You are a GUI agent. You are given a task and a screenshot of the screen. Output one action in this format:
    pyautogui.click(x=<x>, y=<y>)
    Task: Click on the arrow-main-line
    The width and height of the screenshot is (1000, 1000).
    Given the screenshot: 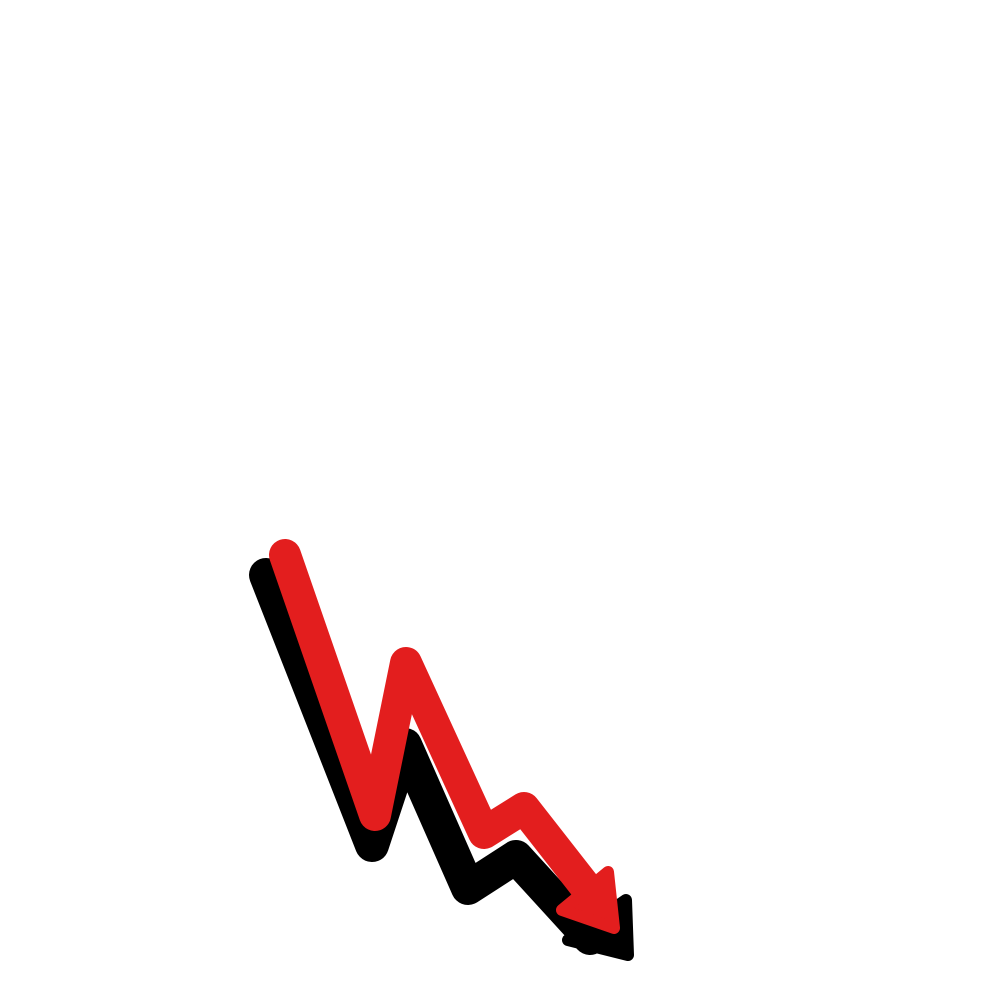 What is the action you would take?
    pyautogui.click(x=438, y=725)
    